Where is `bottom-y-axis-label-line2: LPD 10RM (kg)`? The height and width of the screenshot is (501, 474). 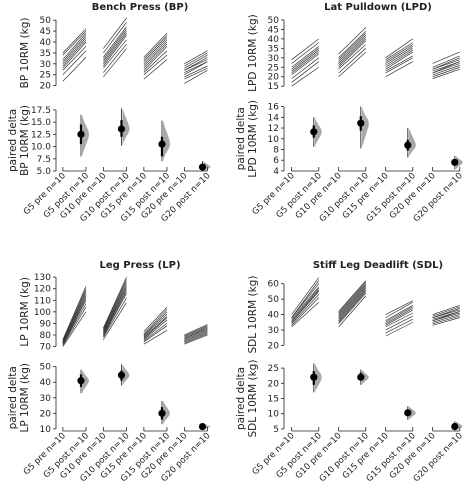
bottom-y-axis-label-line2: LPD 10RM (kg) is located at coordinates (253, 139).